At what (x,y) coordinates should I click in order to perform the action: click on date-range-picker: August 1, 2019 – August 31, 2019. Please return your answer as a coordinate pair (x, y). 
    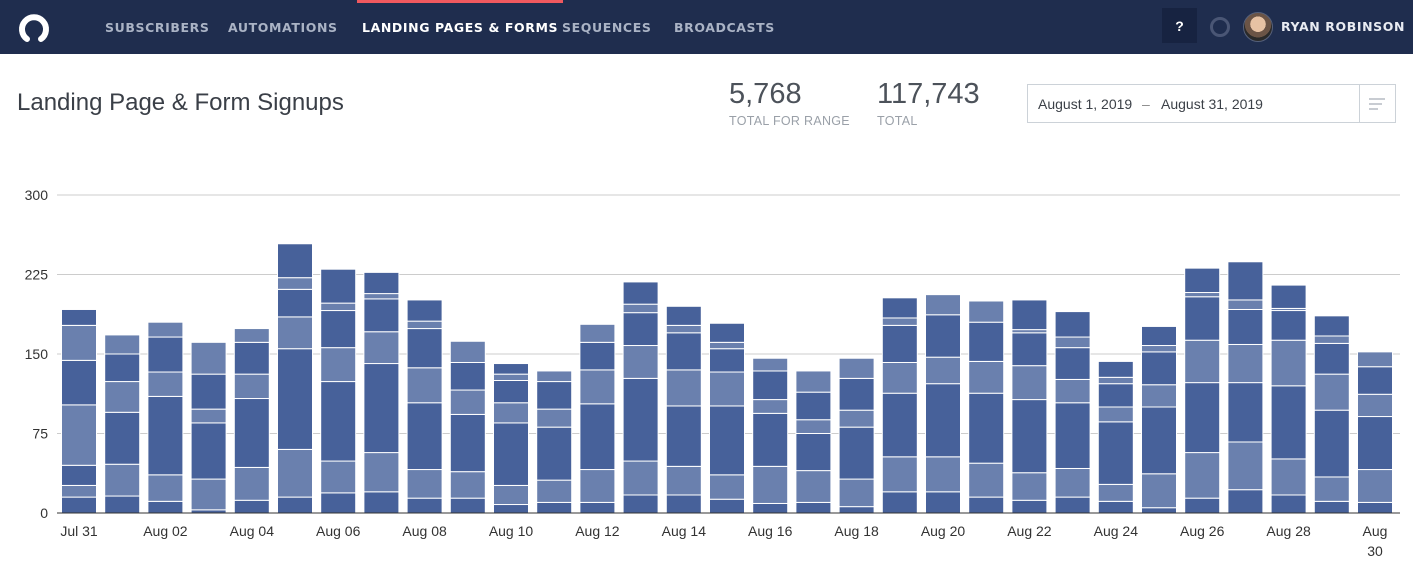
    Looking at the image, I should click on (1211, 103).